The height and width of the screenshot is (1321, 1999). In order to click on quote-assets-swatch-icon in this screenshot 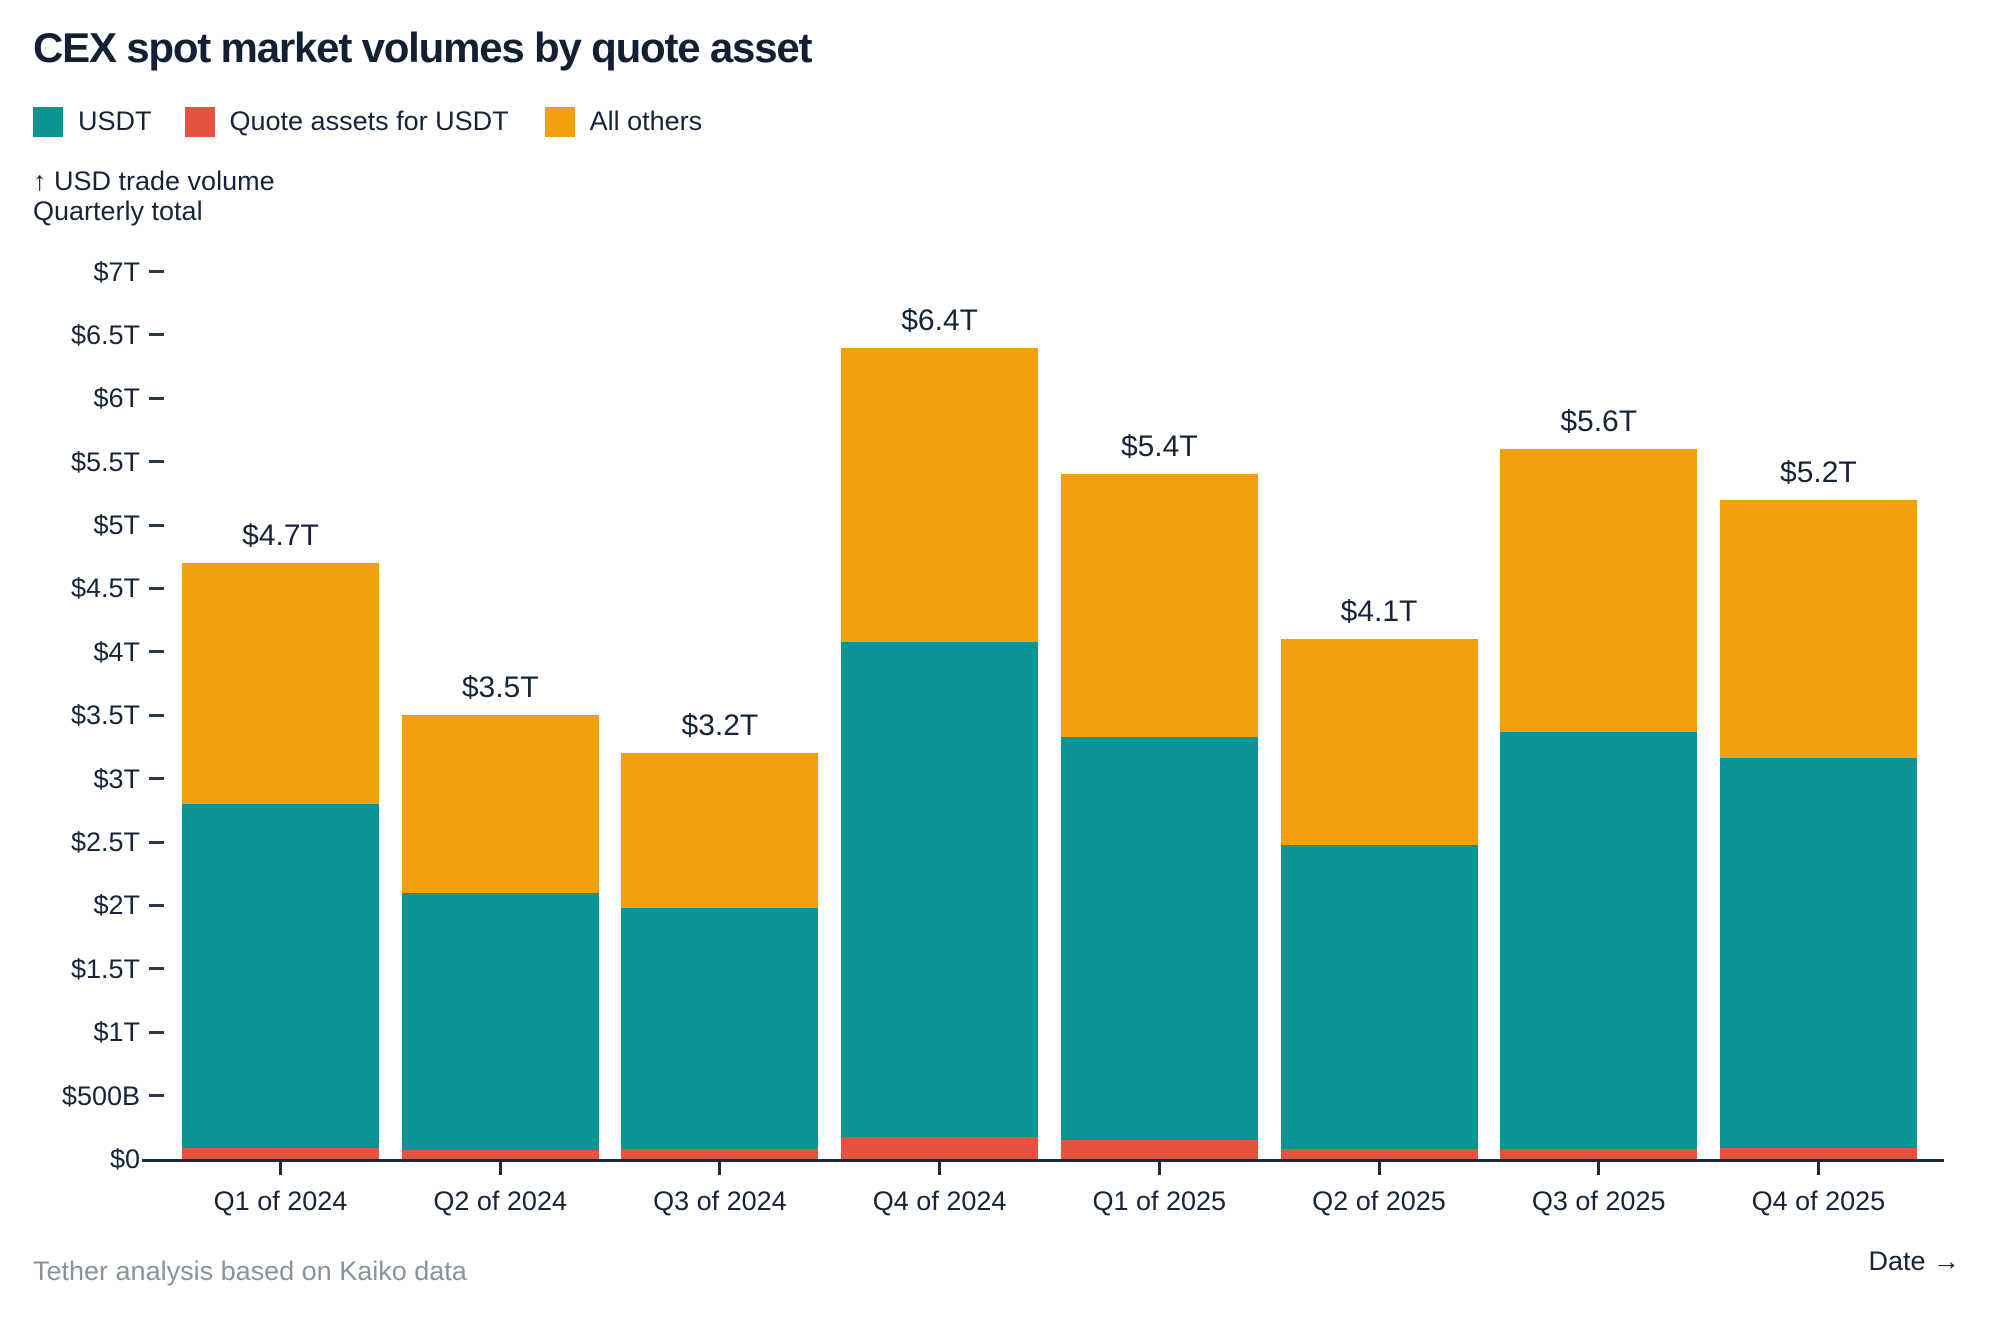, I will do `click(199, 121)`.